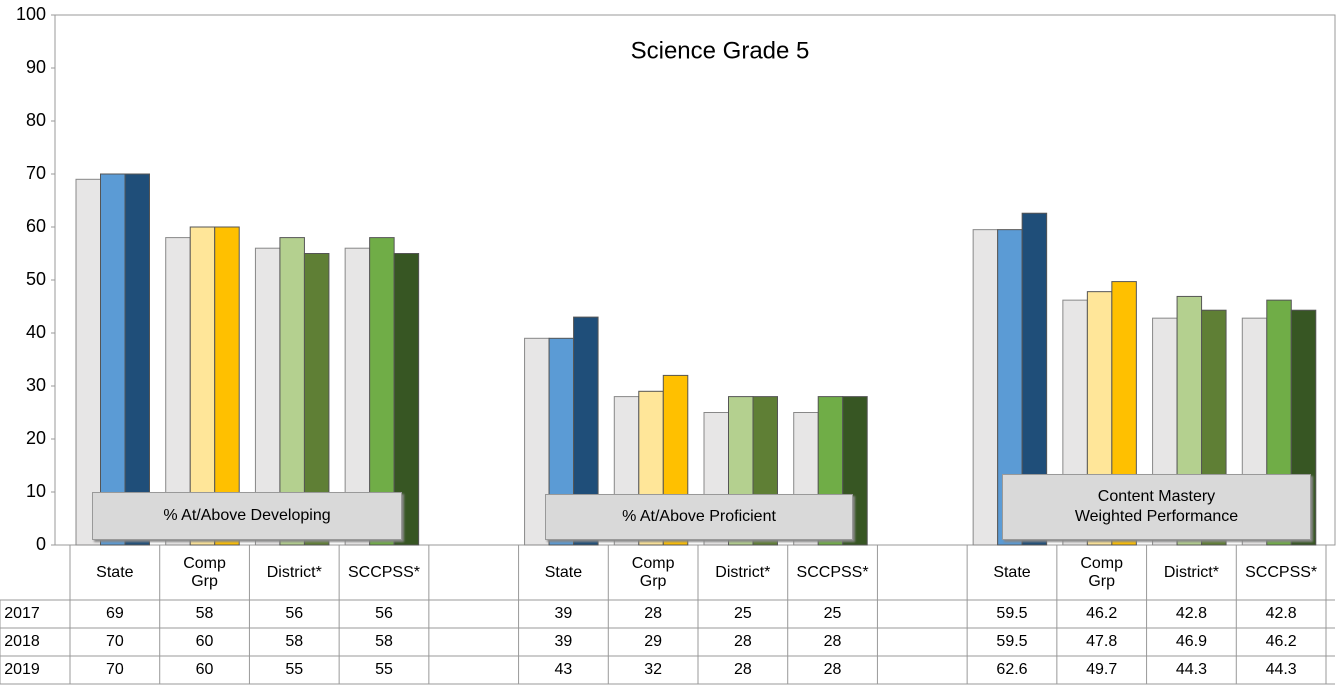  Describe the element at coordinates (1191, 641) in the screenshot. I see `table-value: 46.9` at that location.